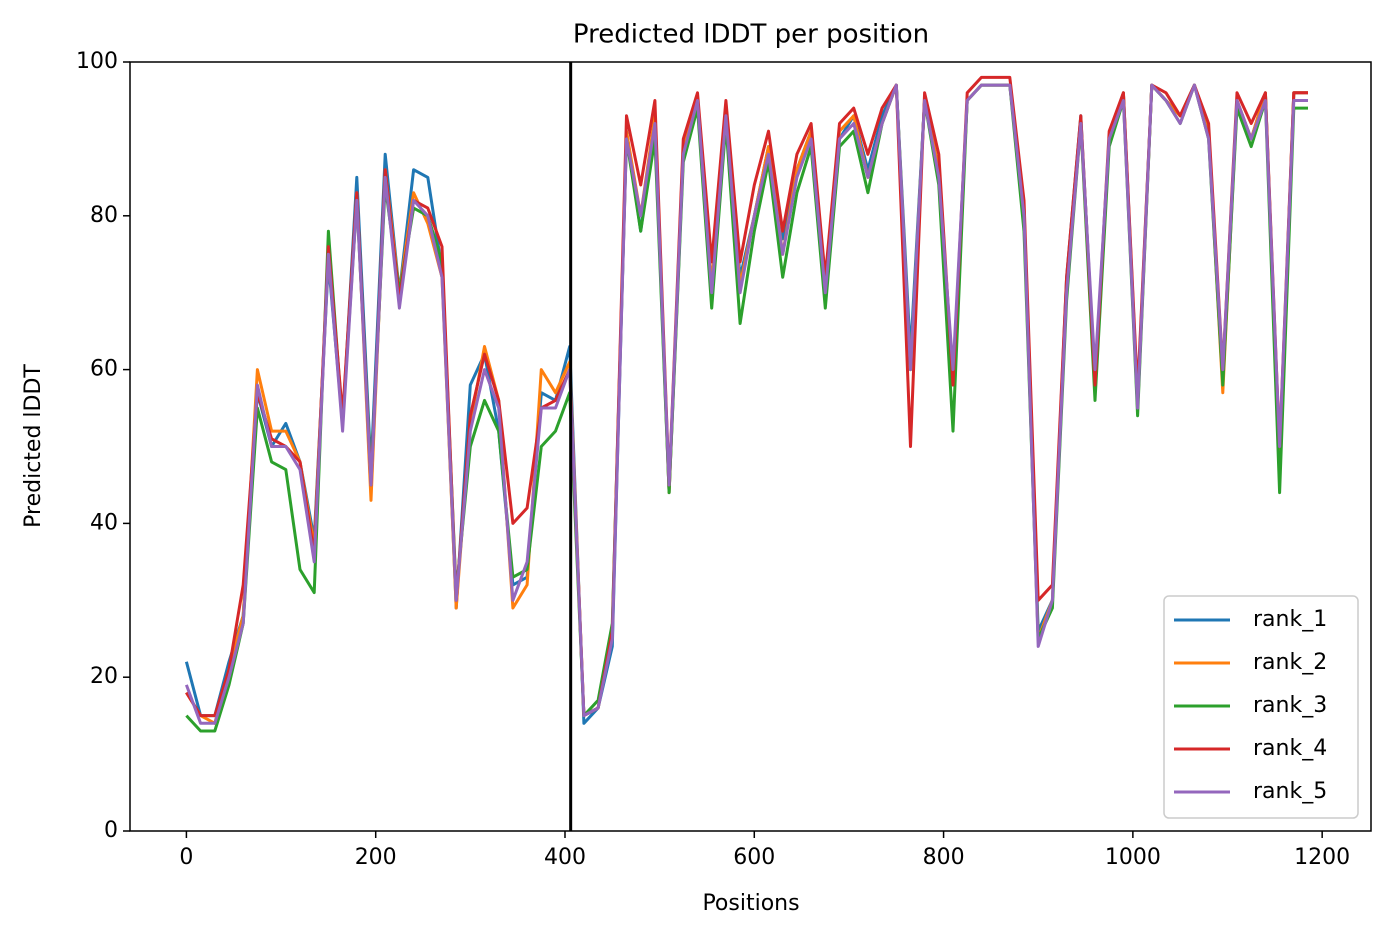 The width and height of the screenshot is (1391, 939). I want to click on y-tick-label: 0, so click(111, 830).